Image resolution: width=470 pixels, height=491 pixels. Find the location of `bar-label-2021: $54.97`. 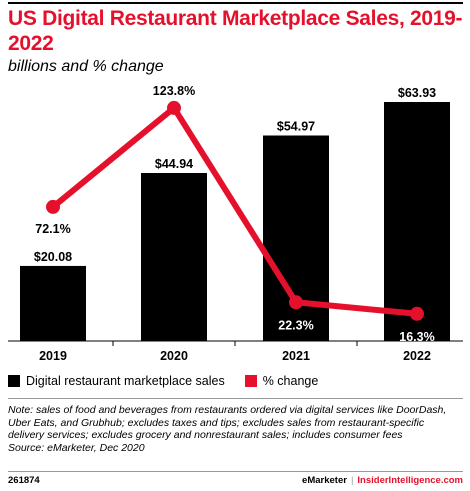

bar-label-2021: $54.97 is located at coordinates (296, 126).